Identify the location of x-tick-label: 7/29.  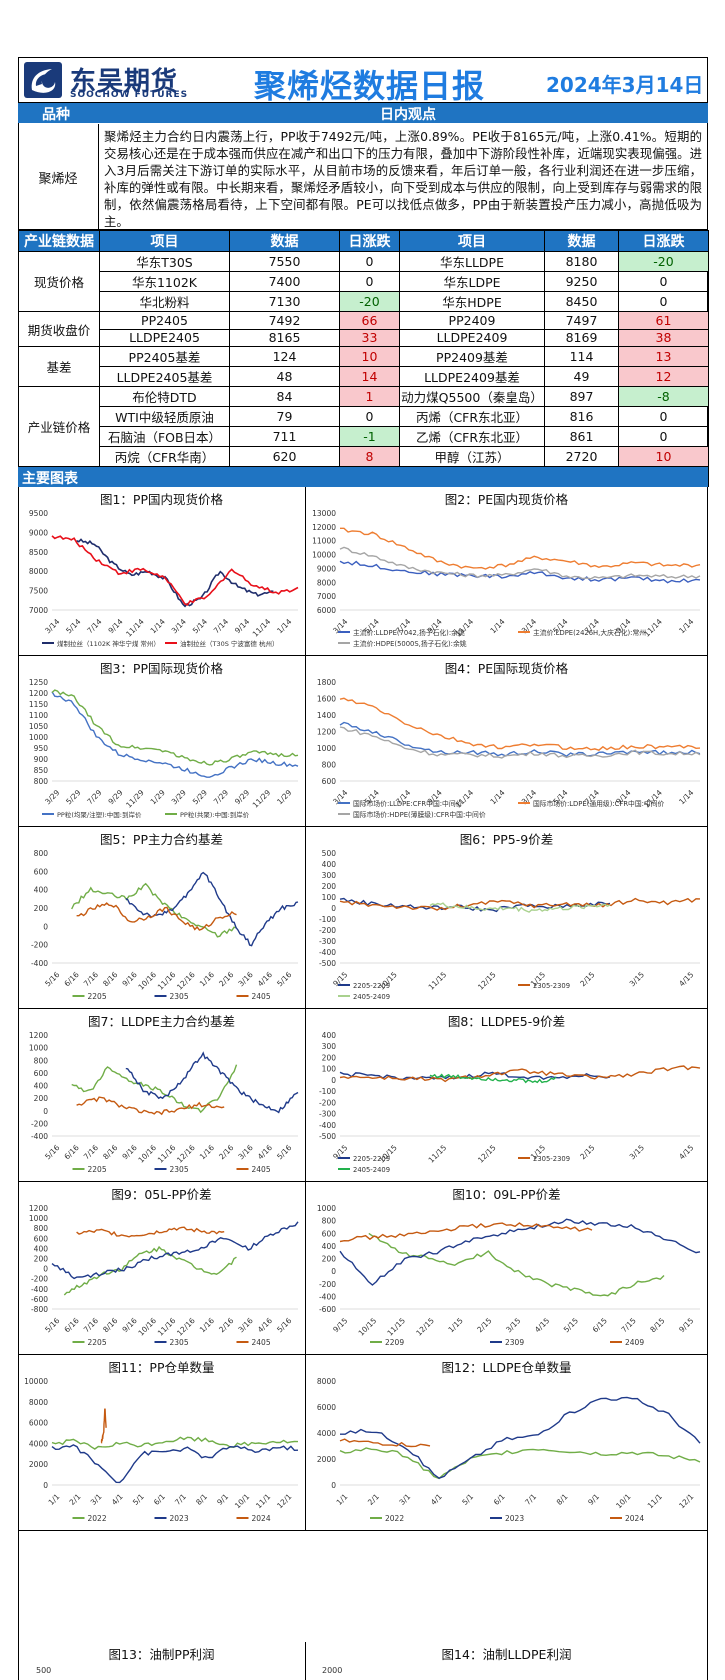
(221, 797).